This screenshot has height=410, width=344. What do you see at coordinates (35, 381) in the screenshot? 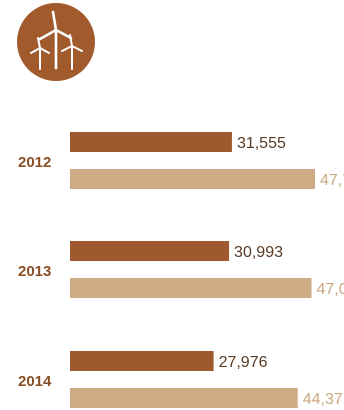
I see `year-label-2014: 2014` at bounding box center [35, 381].